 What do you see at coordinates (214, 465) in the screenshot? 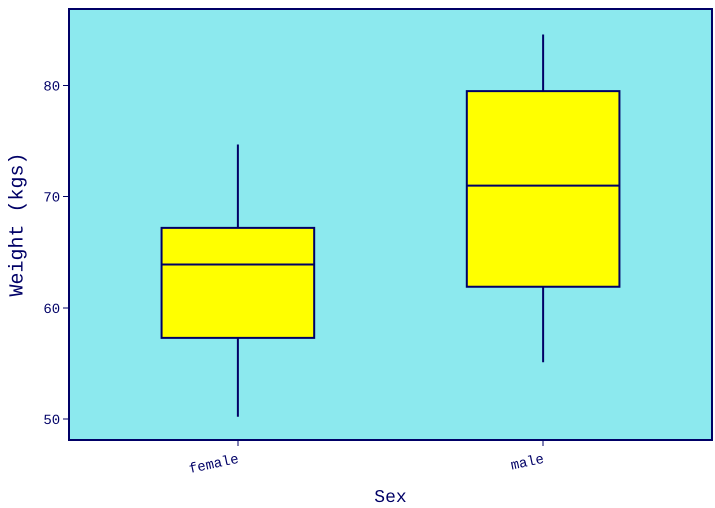
I see `x-tick-label: female` at bounding box center [214, 465].